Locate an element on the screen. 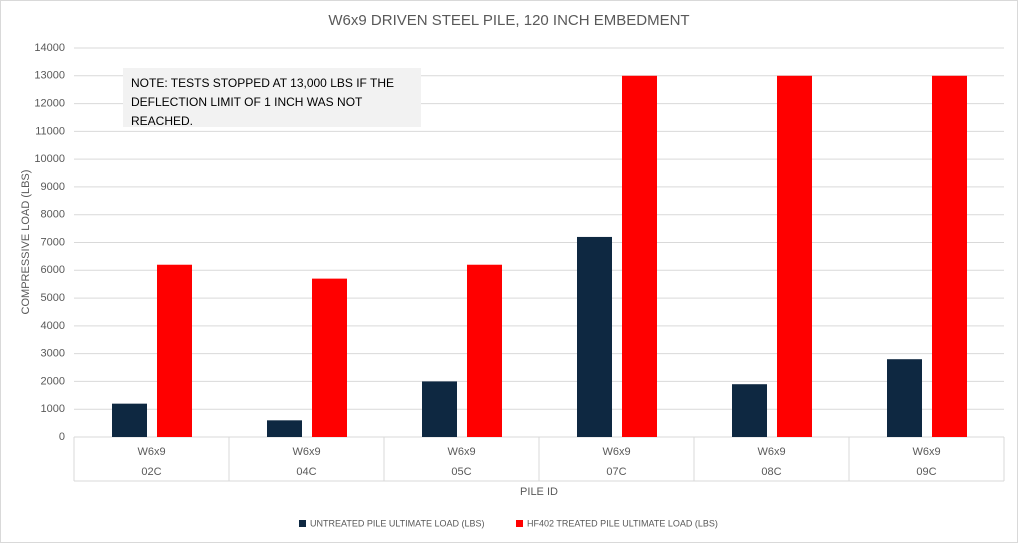 This screenshot has width=1018, height=543. x-tick-label: 08C is located at coordinates (771, 472).